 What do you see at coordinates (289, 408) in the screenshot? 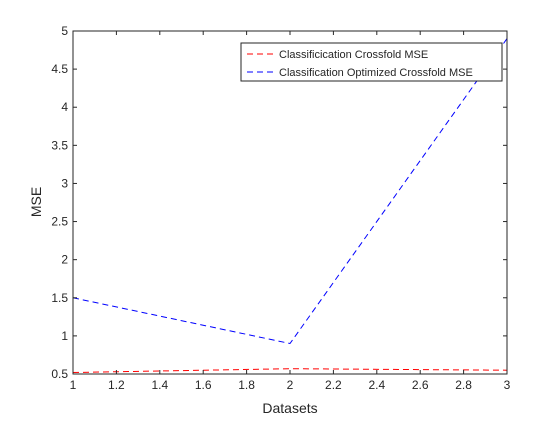
I see `x-axis-label: Datasets` at bounding box center [289, 408].